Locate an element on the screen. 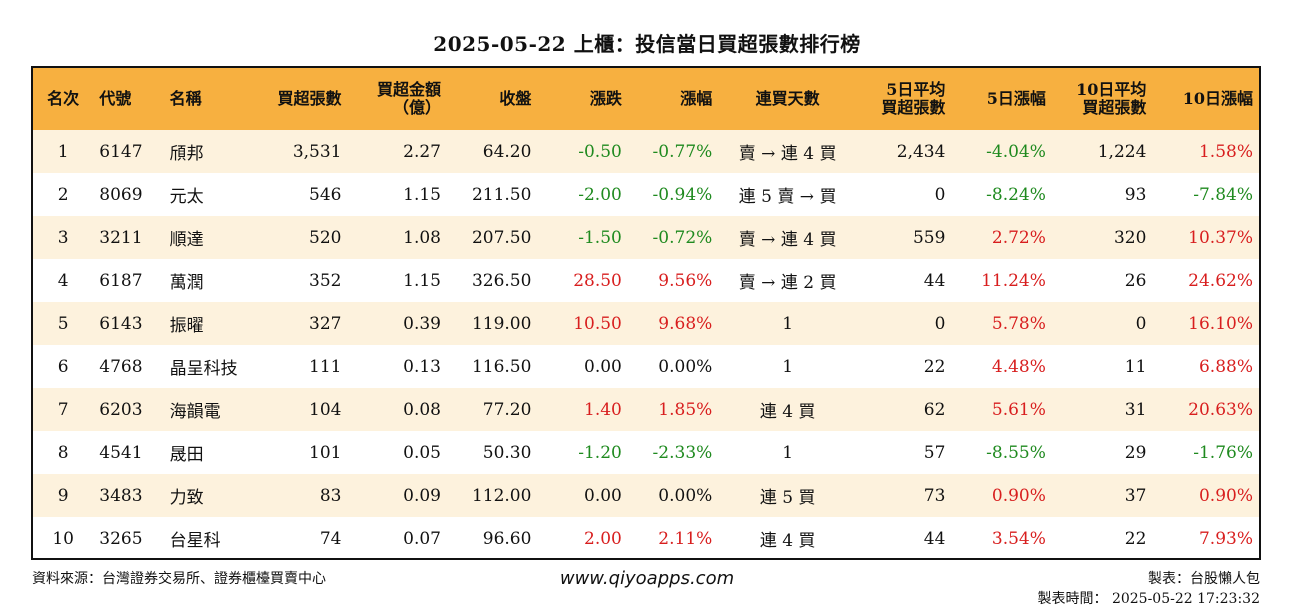  avg10-volume-cell: 1,224 is located at coordinates (1102, 151).